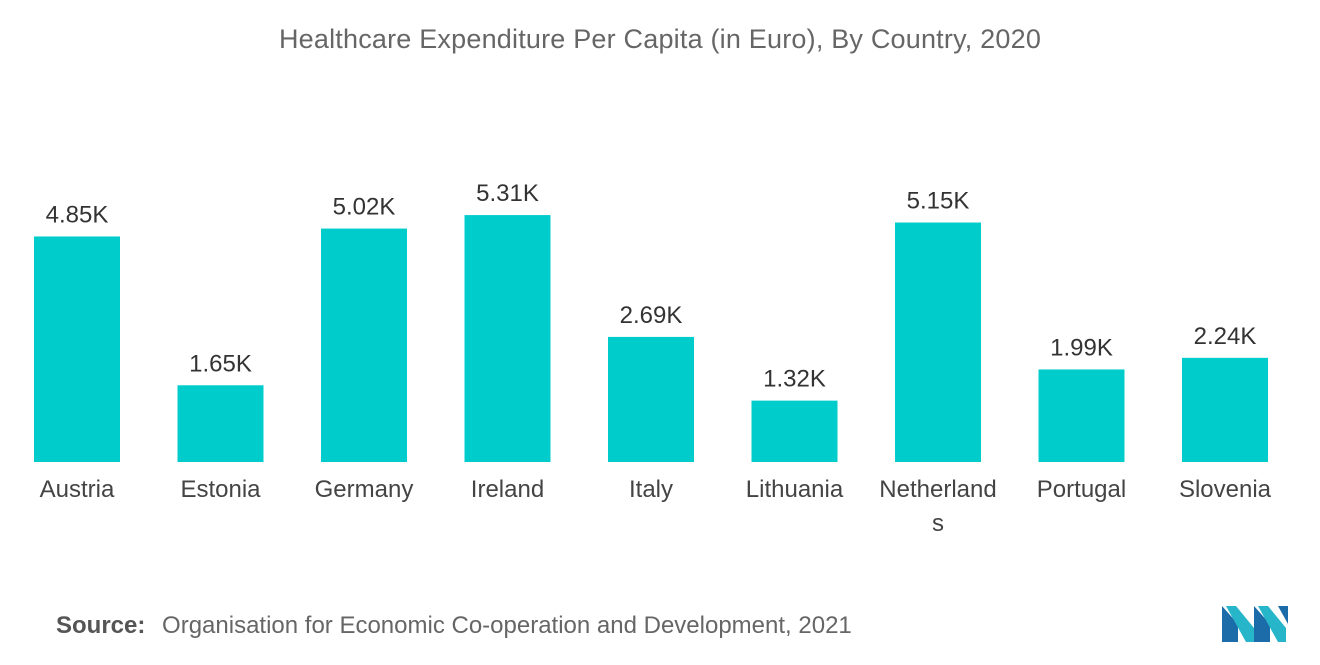  Describe the element at coordinates (364, 207) in the screenshot. I see `value-label-germany: 5.02K` at that location.